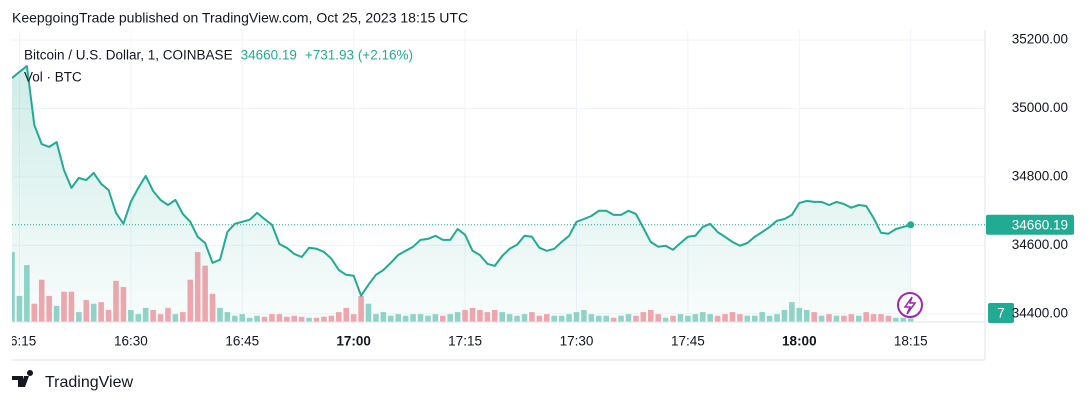  I want to click on footer-logo: TradingView, so click(72, 380).